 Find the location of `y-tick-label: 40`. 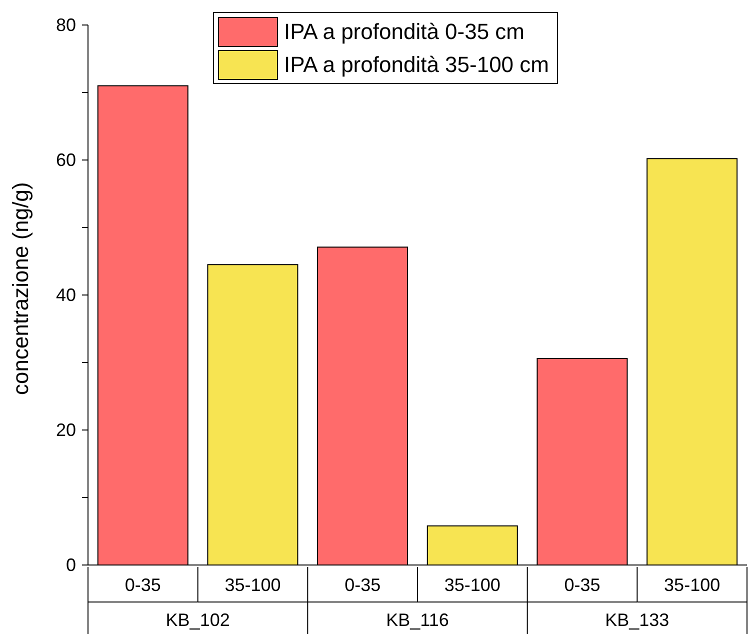

y-tick-label: 40 is located at coordinates (66, 295).